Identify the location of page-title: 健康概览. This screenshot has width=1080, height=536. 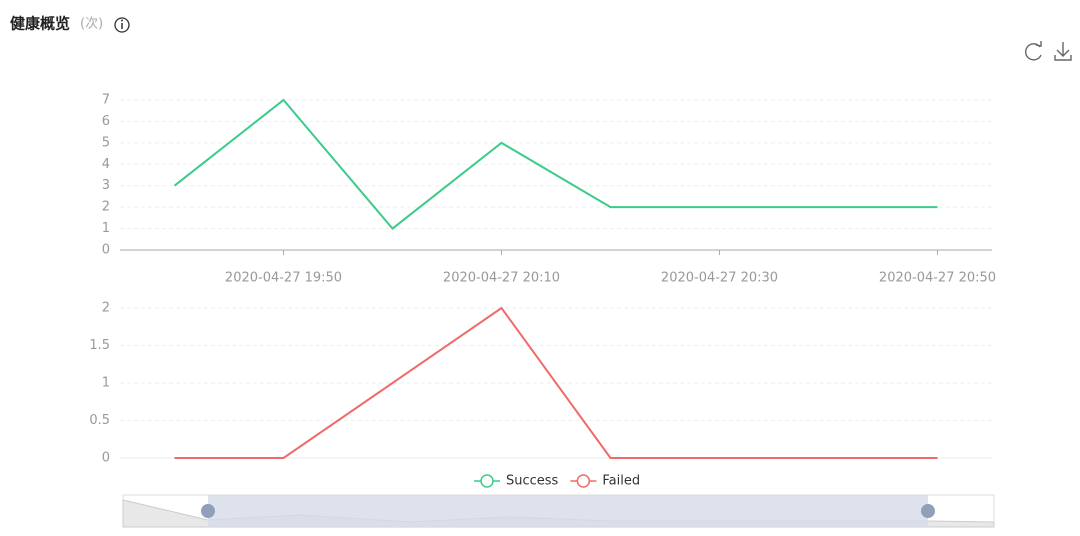
(40, 24).